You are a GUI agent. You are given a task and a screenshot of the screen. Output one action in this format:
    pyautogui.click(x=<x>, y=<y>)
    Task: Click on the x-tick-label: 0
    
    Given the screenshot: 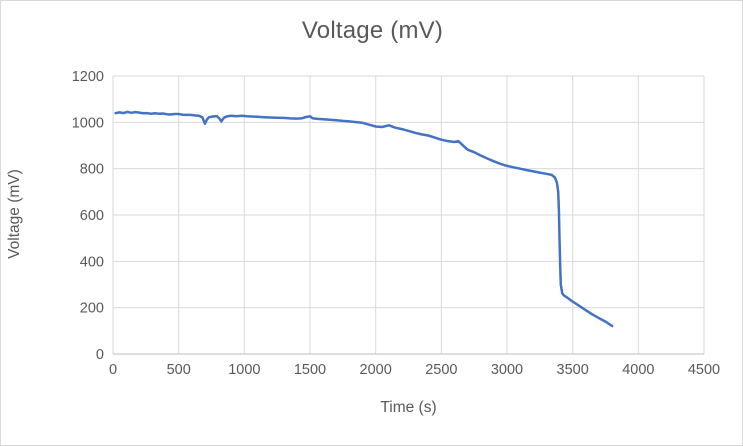 What is the action you would take?
    pyautogui.click(x=113, y=370)
    